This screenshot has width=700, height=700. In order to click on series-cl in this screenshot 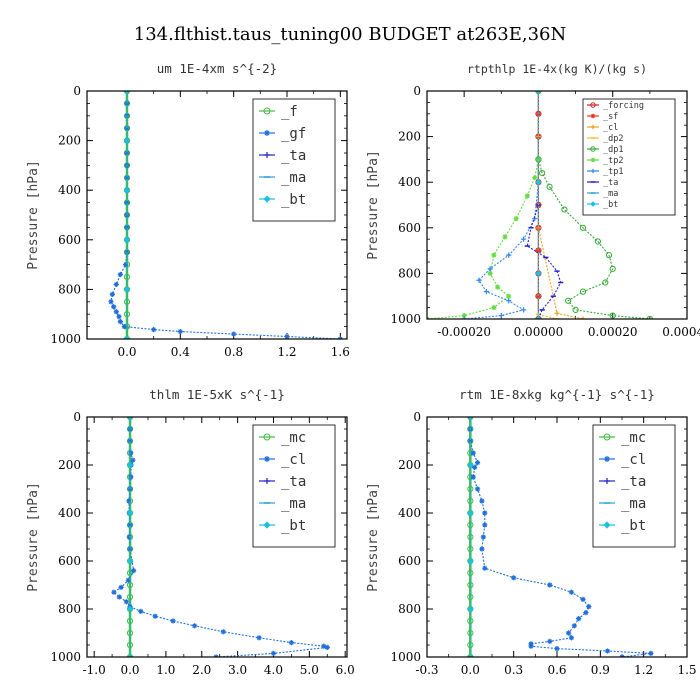, I will do `click(560, 537)`.